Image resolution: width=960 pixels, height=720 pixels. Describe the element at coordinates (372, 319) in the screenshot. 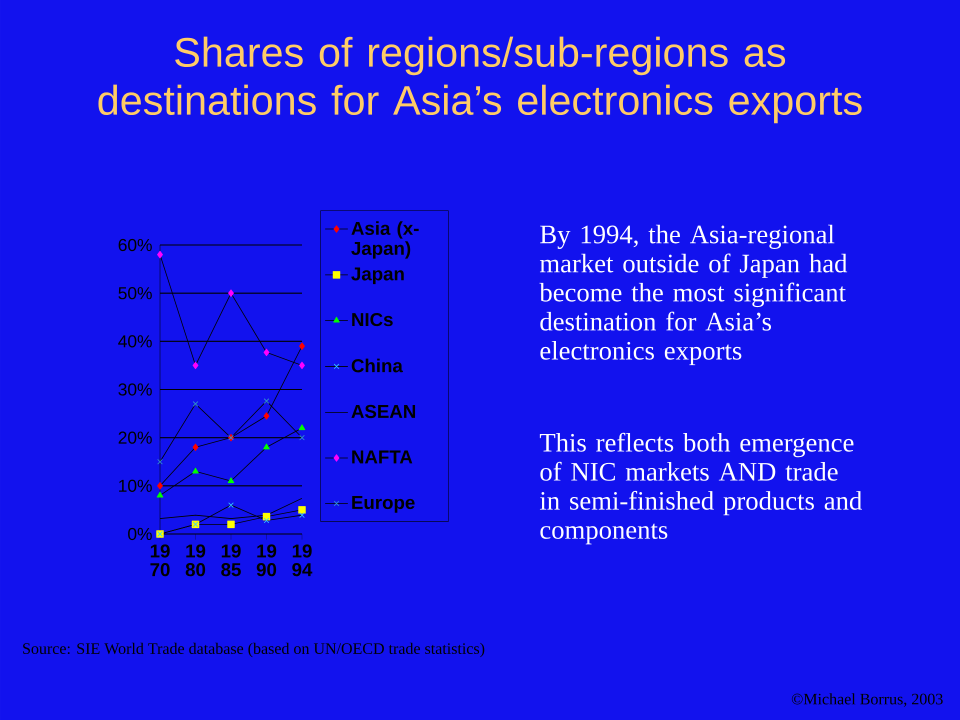

I see `legend-label: NICs` at that location.